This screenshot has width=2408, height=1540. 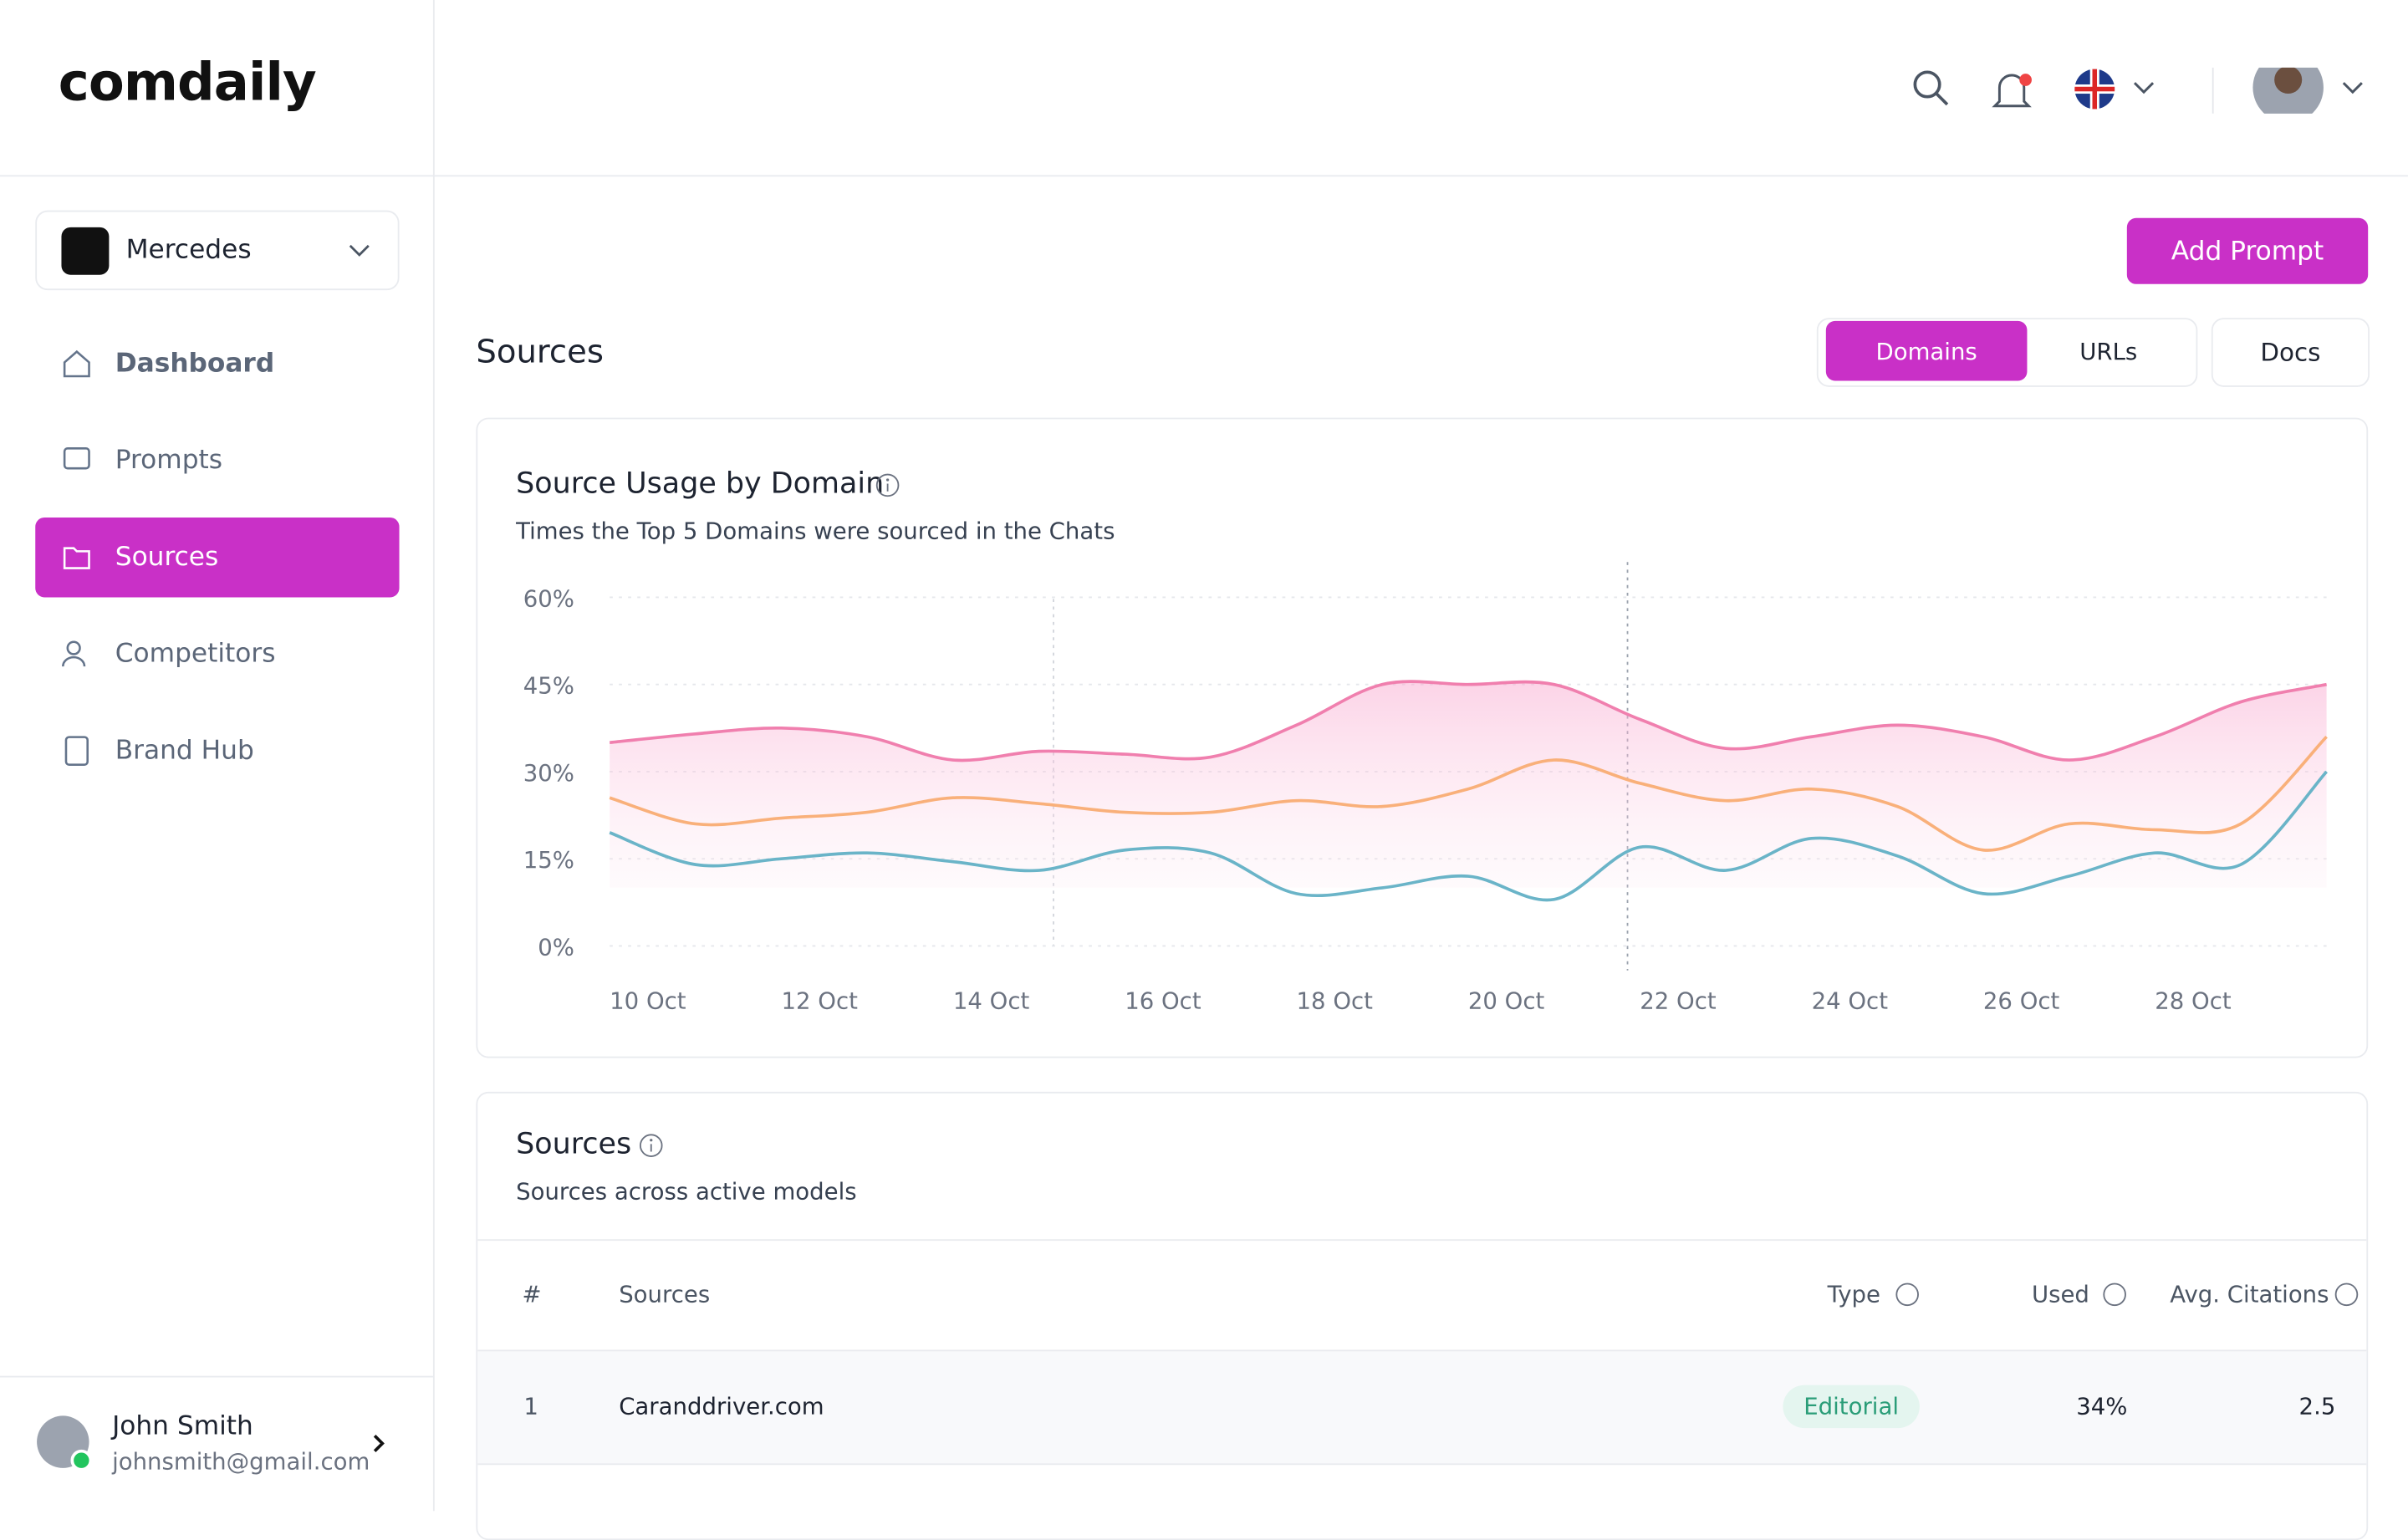 I want to click on column-header: Type, so click(x=1854, y=1294).